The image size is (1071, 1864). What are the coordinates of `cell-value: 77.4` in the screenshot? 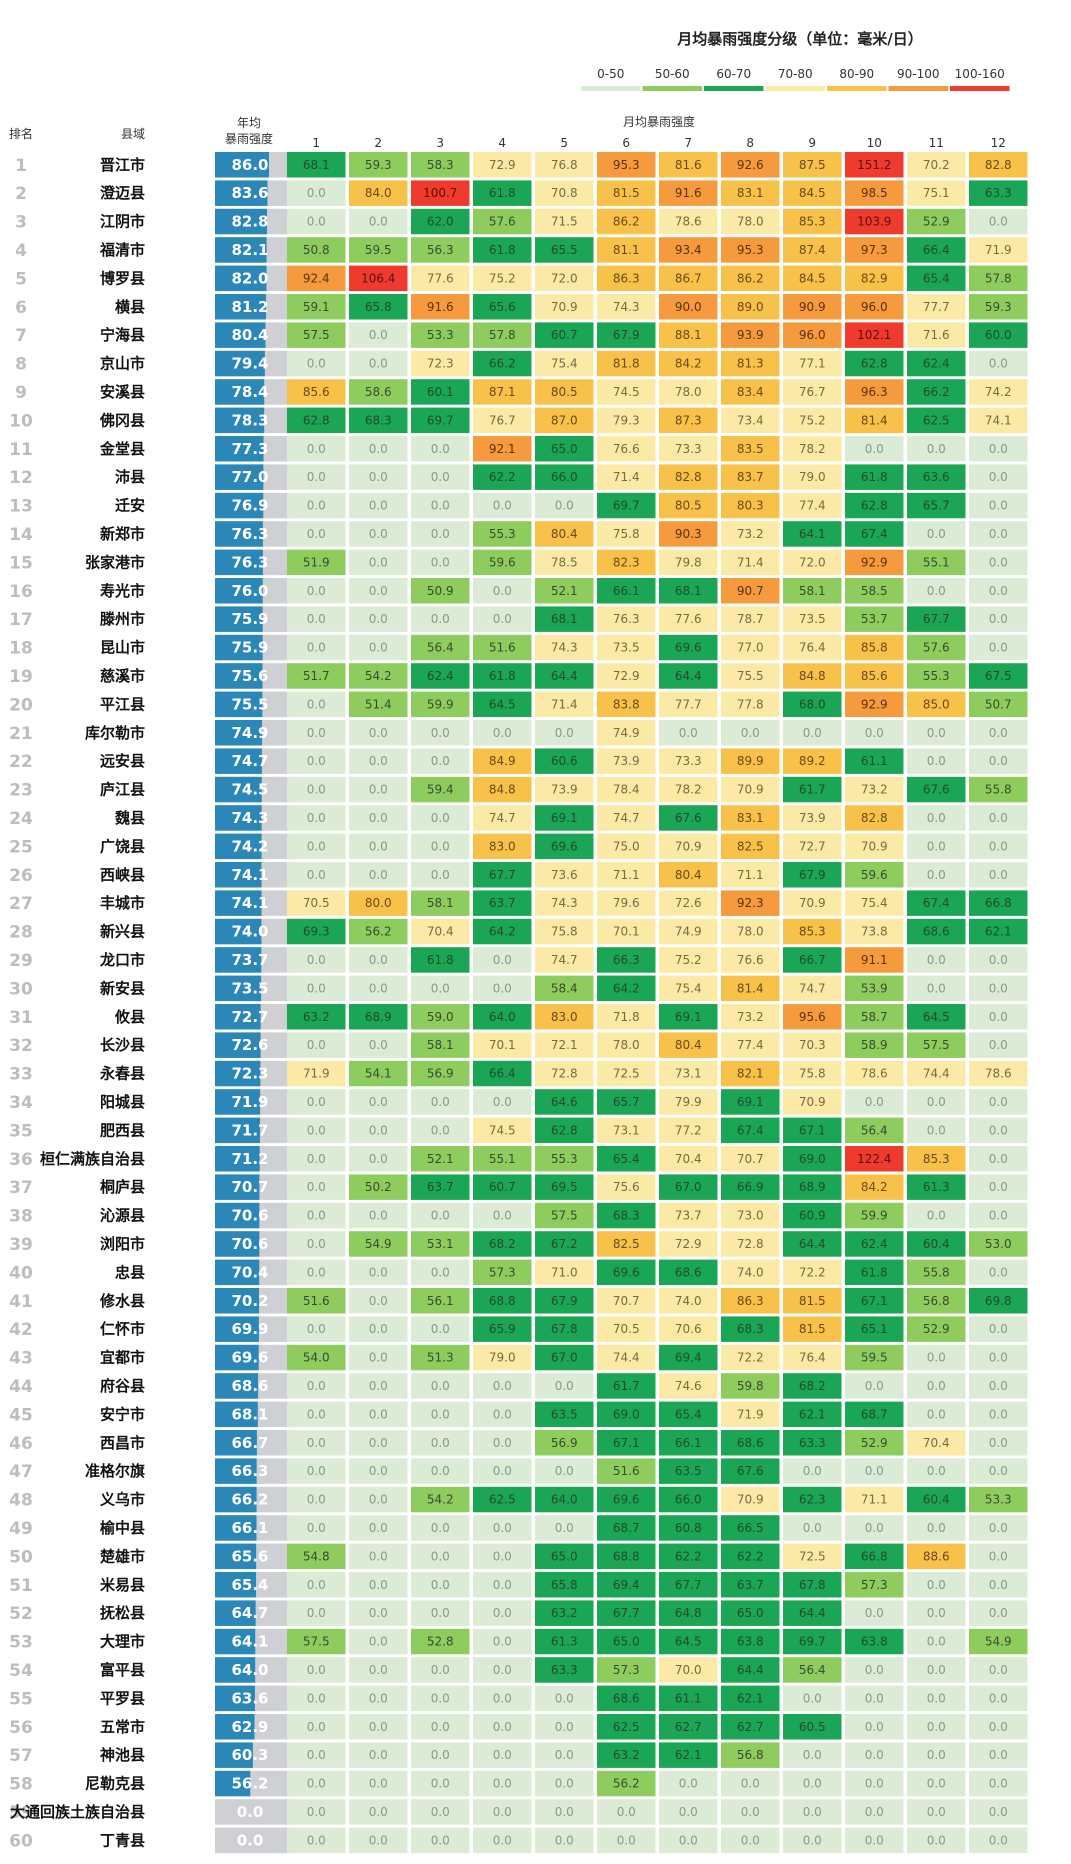 It's located at (750, 1045).